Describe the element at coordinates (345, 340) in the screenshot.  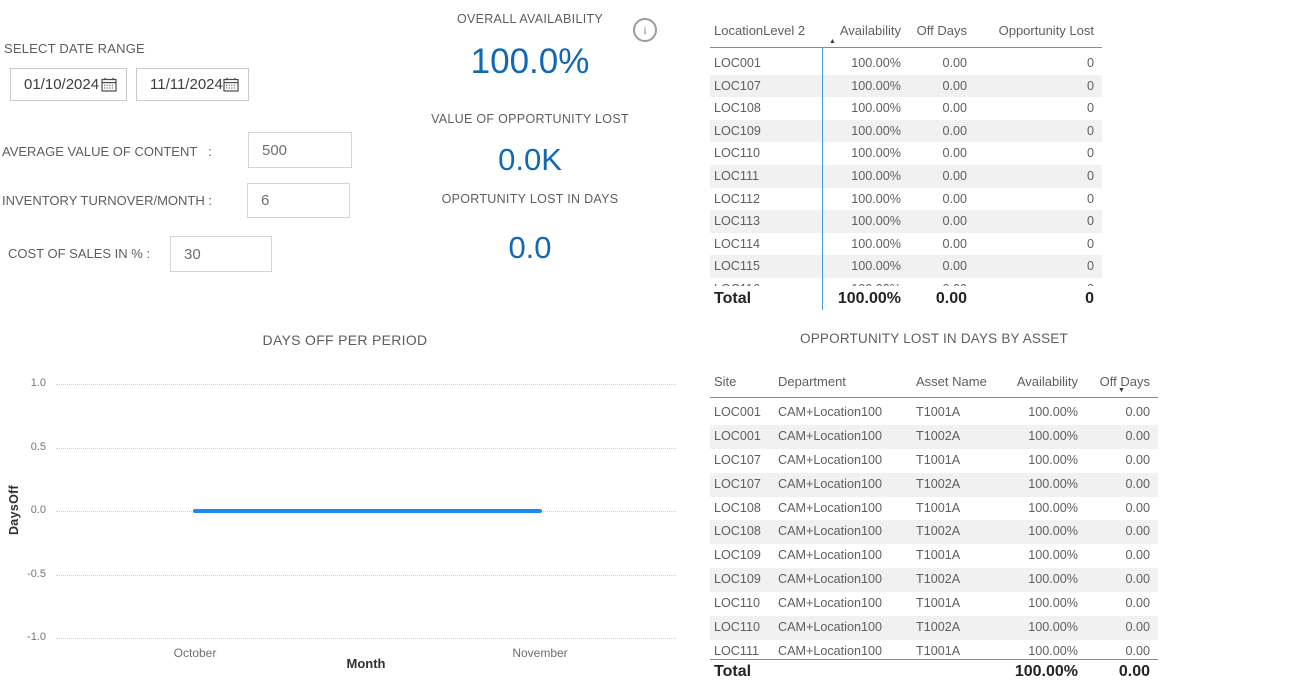
I see `chart-title: DAYS OFF PER PERIOD` at that location.